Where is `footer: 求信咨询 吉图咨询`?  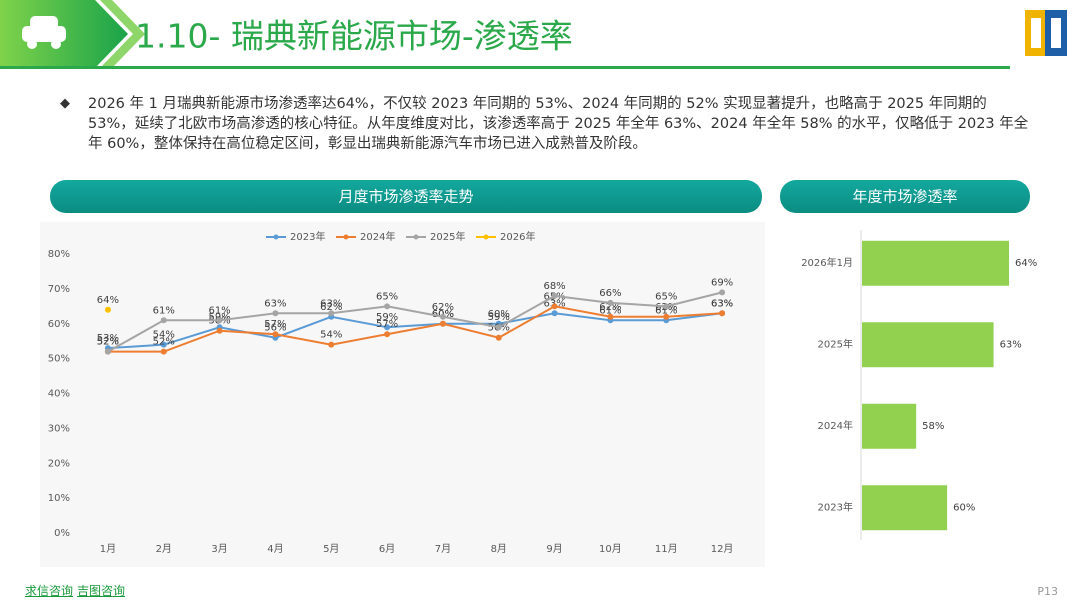 footer: 求信咨询 吉图咨询 is located at coordinates (77, 590).